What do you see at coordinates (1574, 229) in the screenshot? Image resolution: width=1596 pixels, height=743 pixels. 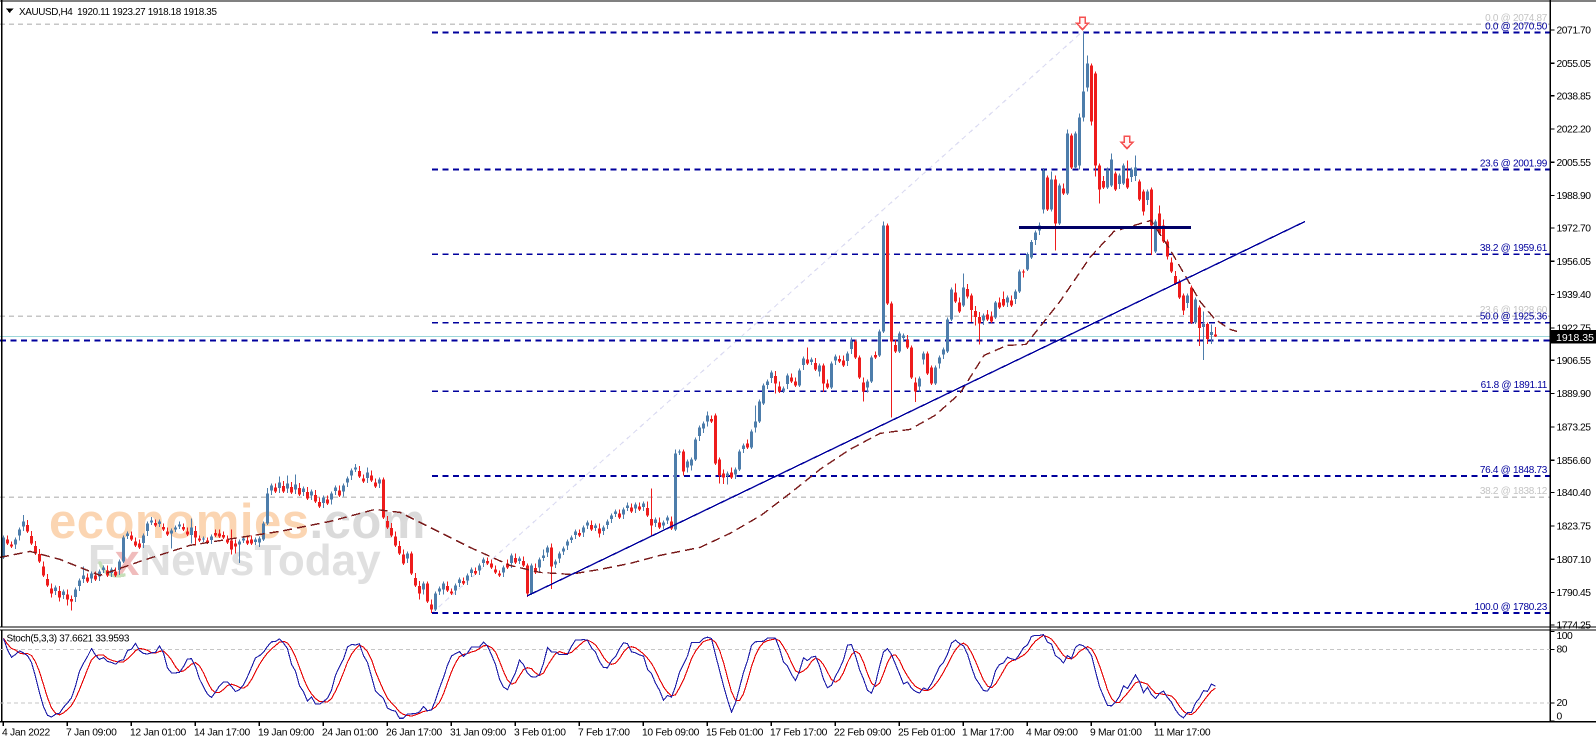 I see `svg-text: 1972.70` at bounding box center [1574, 229].